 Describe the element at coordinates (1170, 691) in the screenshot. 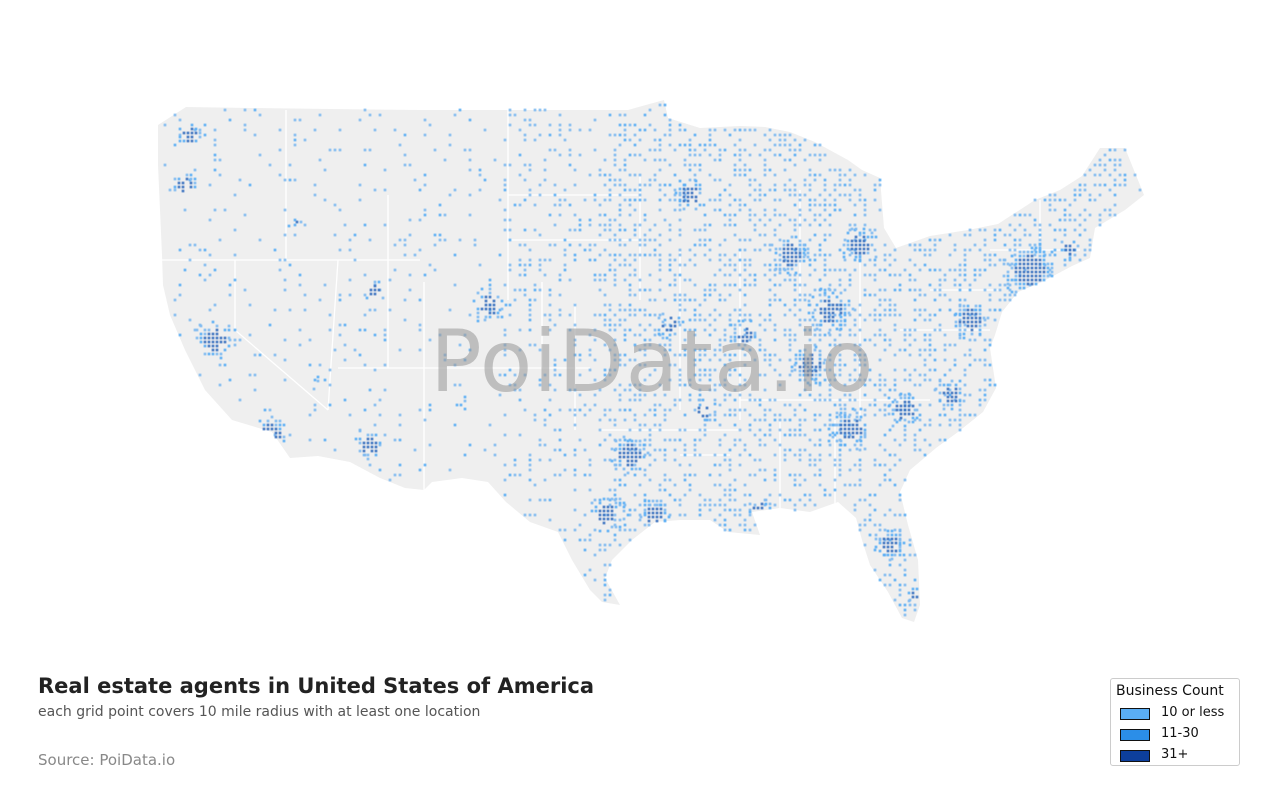

I see `legend-title: Business Count` at that location.